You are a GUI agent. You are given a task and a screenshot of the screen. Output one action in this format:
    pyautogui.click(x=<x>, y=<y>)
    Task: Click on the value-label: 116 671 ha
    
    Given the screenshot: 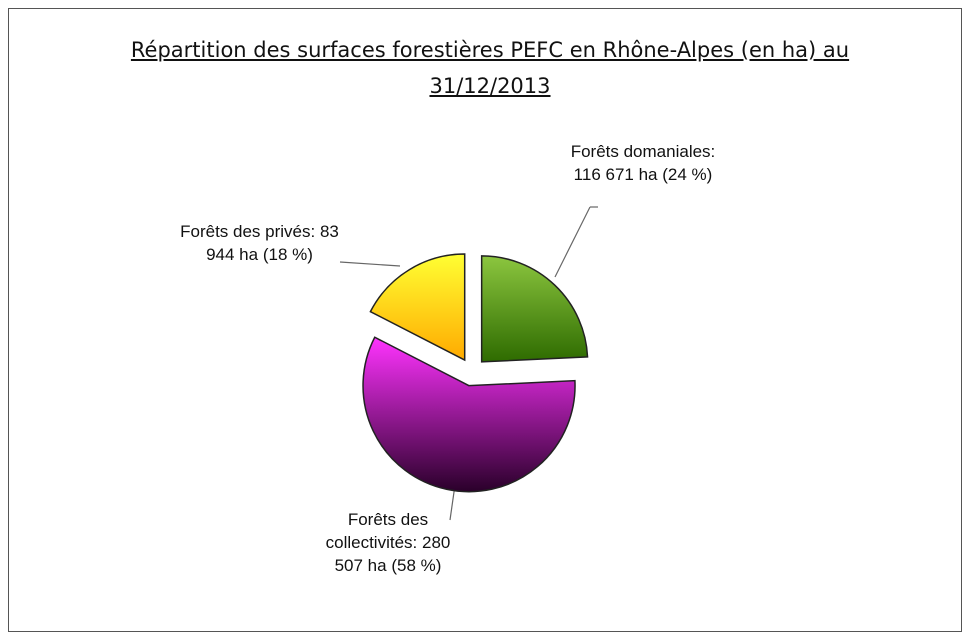 What is the action you would take?
    pyautogui.click(x=615, y=174)
    